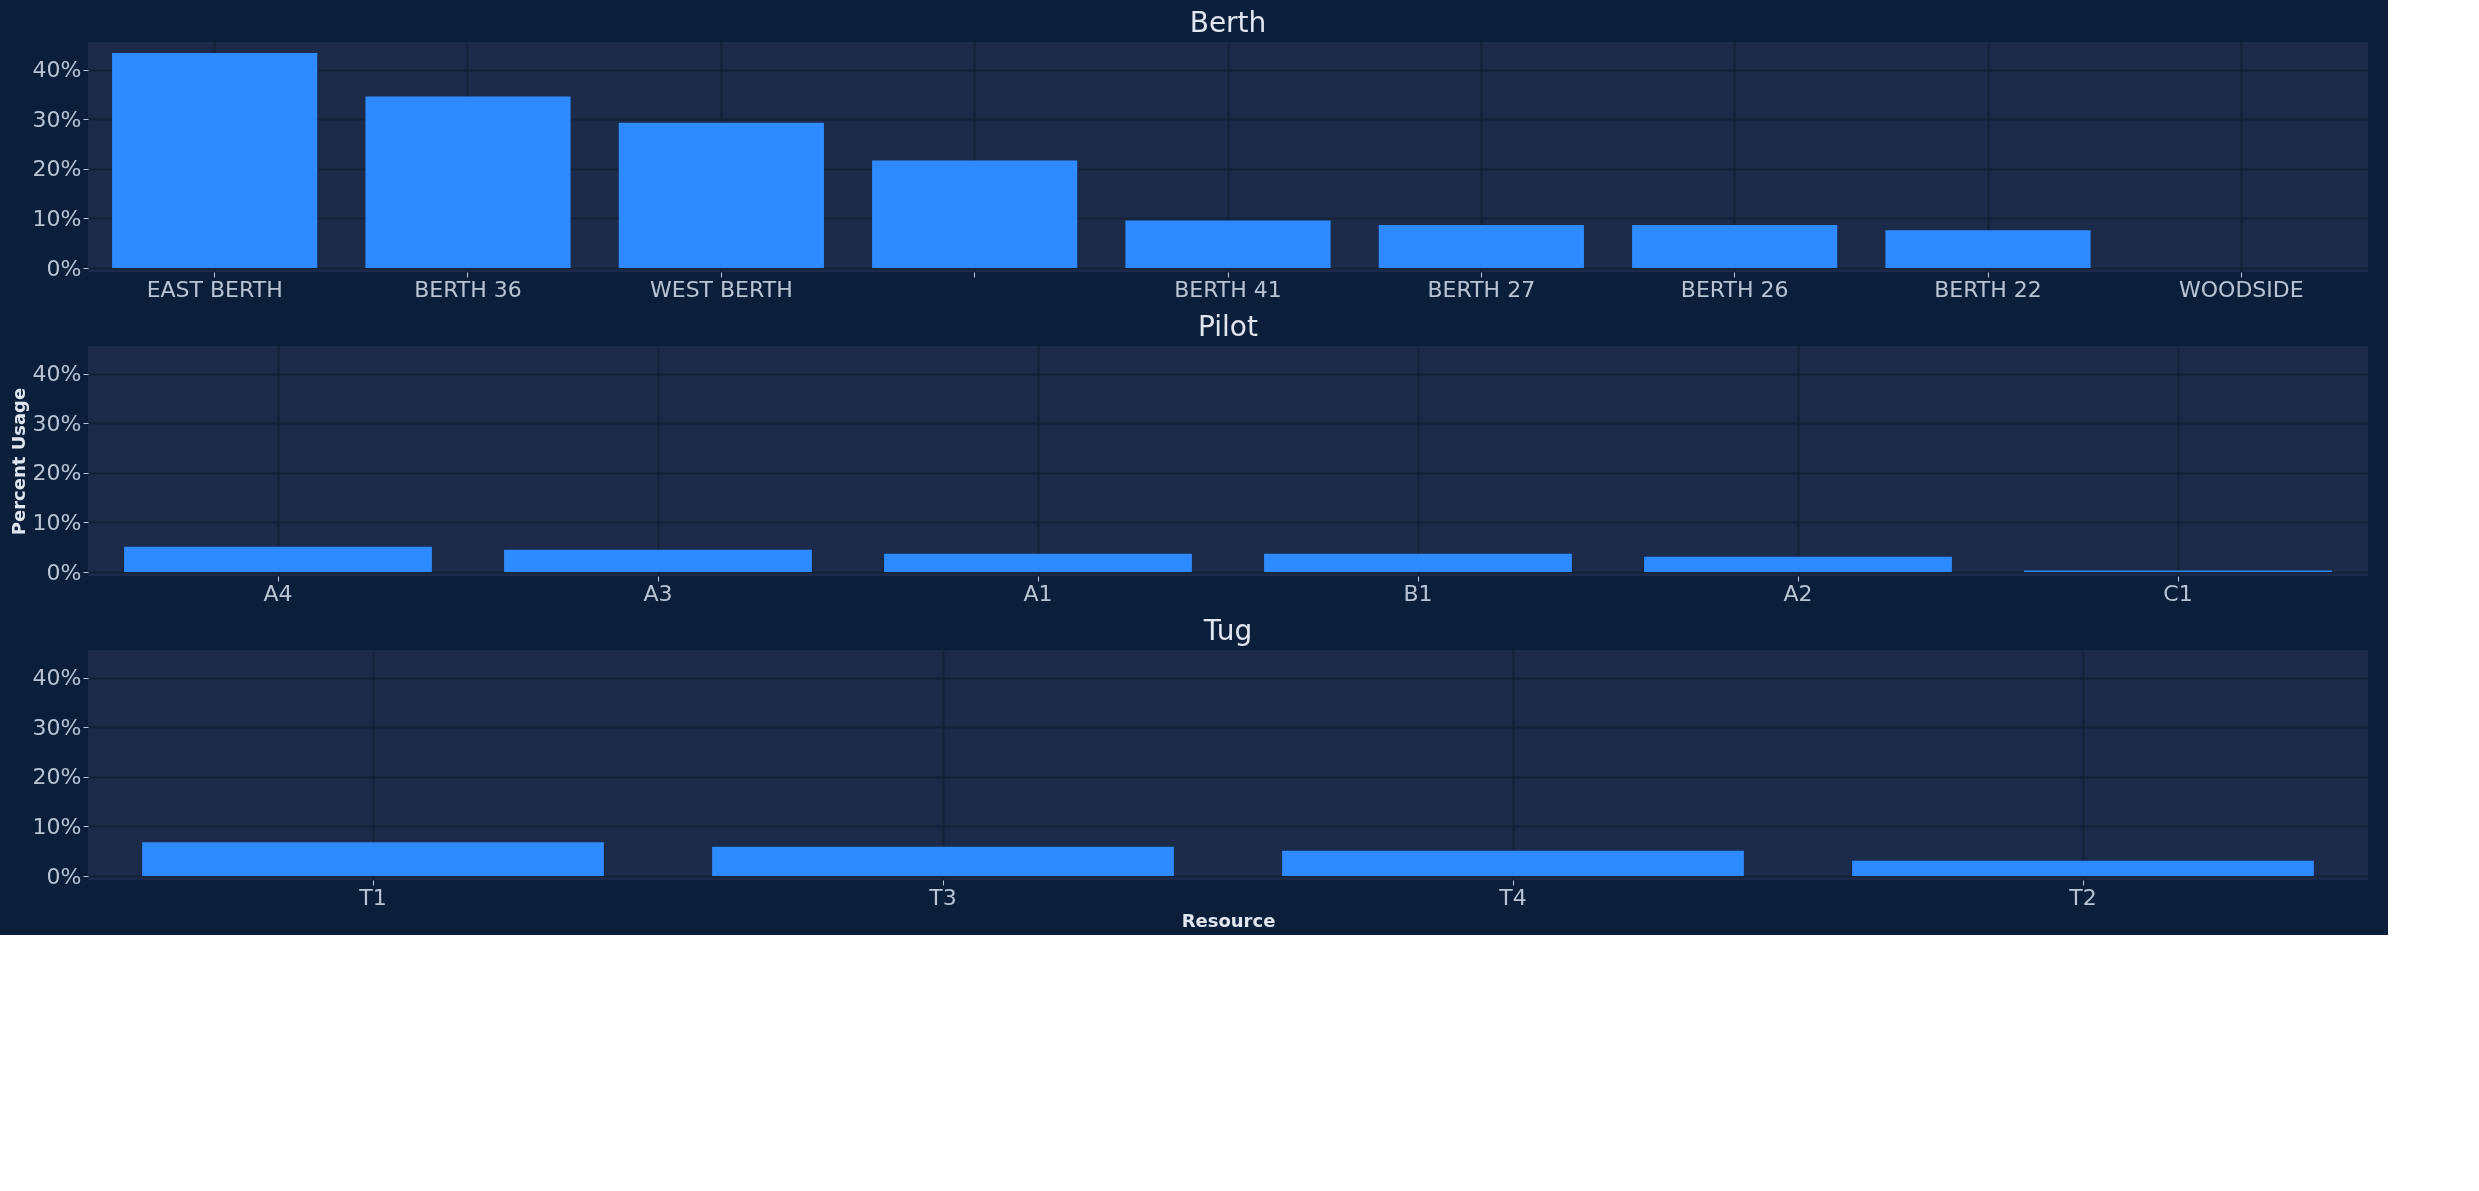 This screenshot has height=1191, width=2479. I want to click on x-tick-label: WEST BERTH, so click(721, 289).